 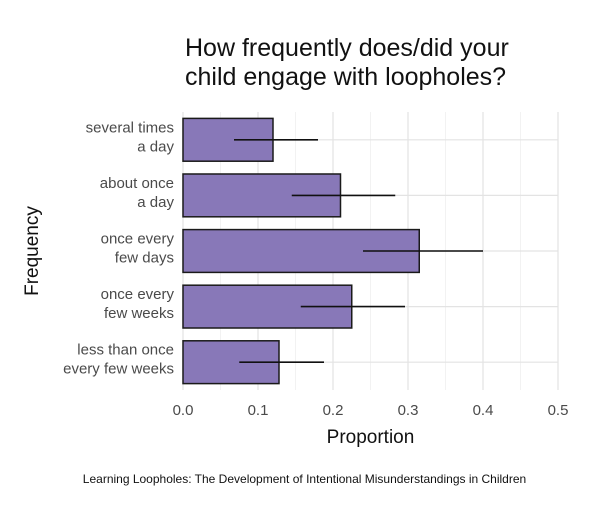 I want to click on y-axis-label: Frequency, so click(x=32, y=251).